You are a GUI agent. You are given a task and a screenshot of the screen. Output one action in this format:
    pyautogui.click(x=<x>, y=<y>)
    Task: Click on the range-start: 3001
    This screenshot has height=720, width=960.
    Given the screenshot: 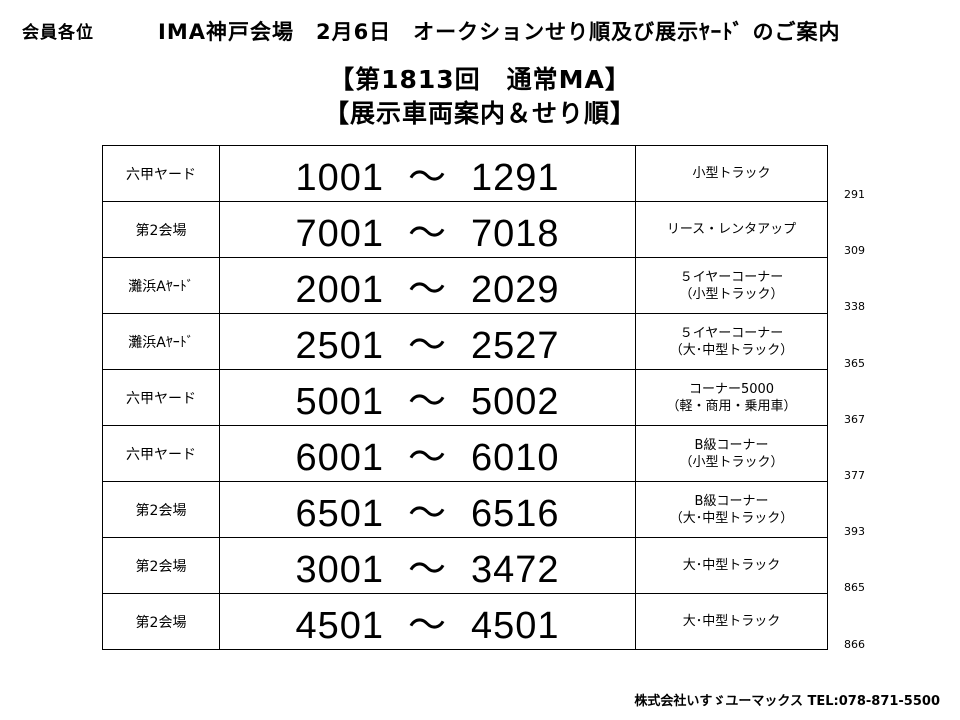 What is the action you would take?
    pyautogui.click(x=339, y=570)
    